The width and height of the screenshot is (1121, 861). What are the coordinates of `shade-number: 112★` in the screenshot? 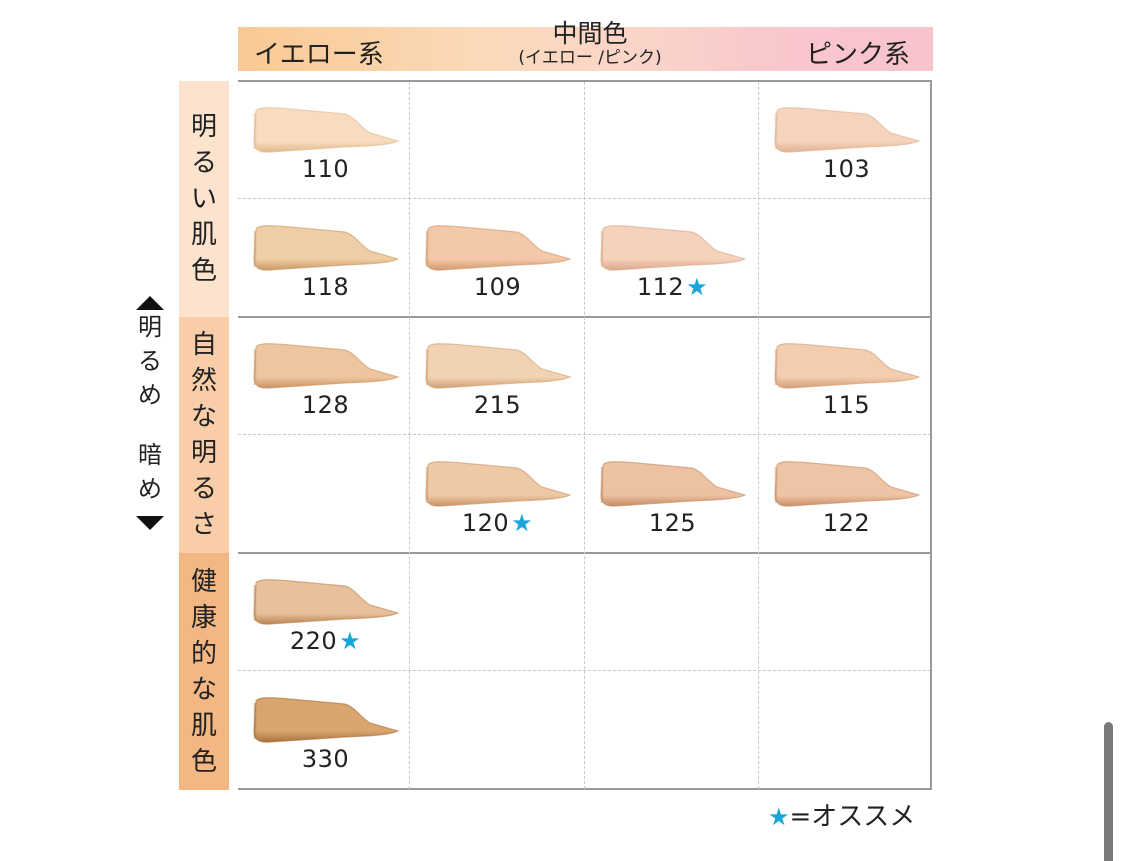 It's located at (672, 287).